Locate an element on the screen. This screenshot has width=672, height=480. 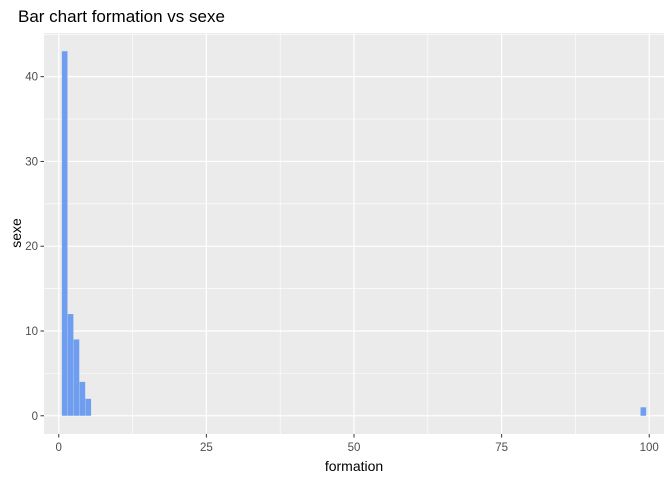
x-tick-label: 100 is located at coordinates (649, 448).